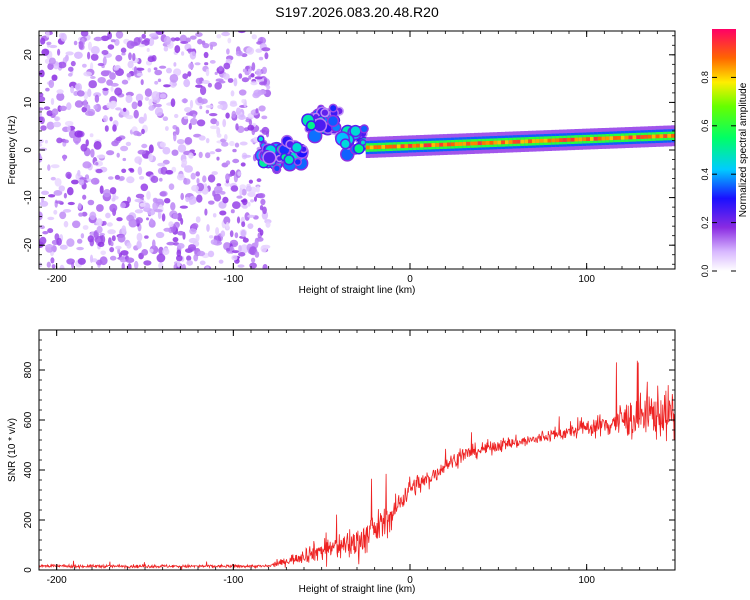 This screenshot has width=750, height=600. What do you see at coordinates (28, 519) in the screenshot?
I see `snr-y-tick-label: 200` at bounding box center [28, 519].